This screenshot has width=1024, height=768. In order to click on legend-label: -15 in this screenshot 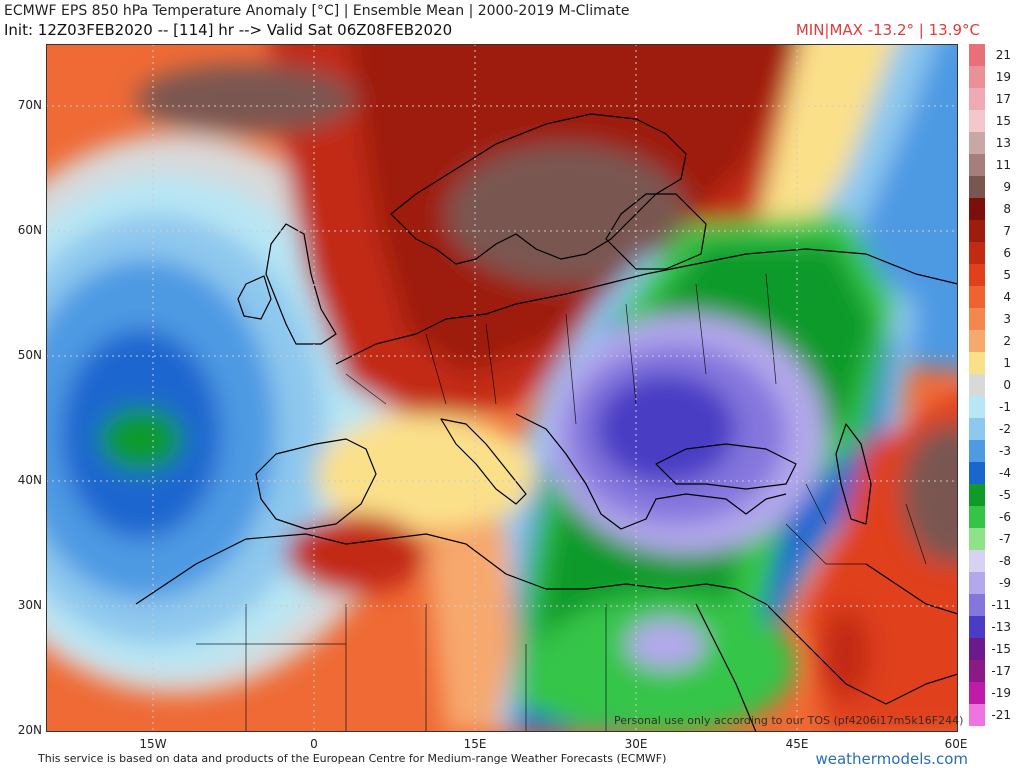, I will do `click(1001, 649)`.